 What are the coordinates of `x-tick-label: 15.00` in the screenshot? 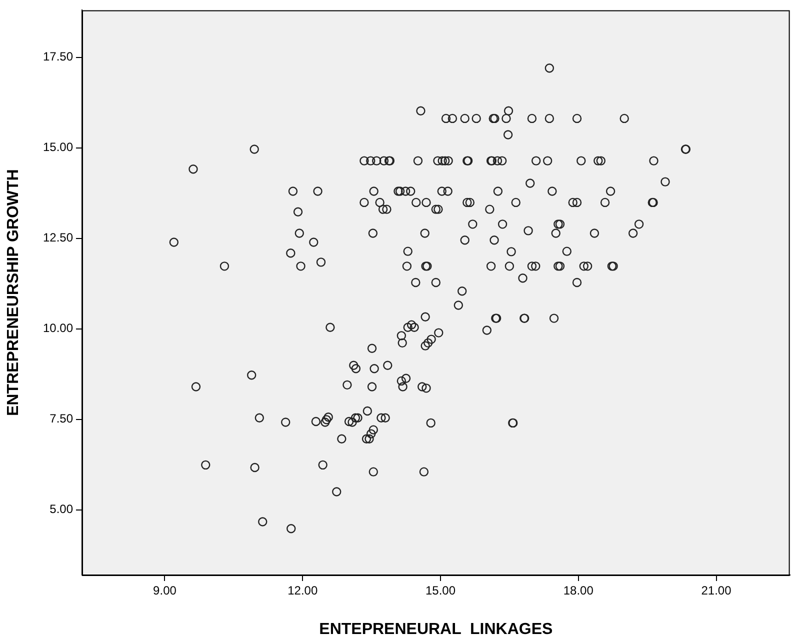 It's located at (440, 591).